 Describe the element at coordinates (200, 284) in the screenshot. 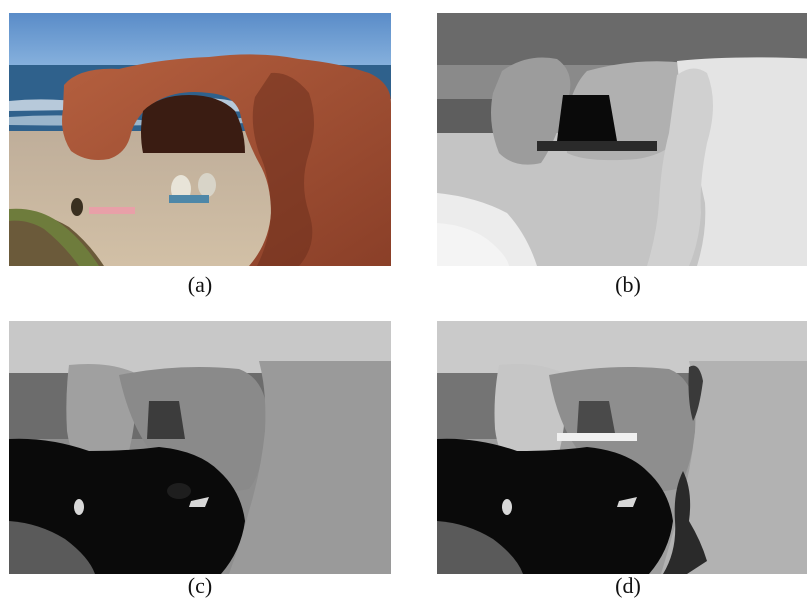

I see `caption-a: (a)` at that location.